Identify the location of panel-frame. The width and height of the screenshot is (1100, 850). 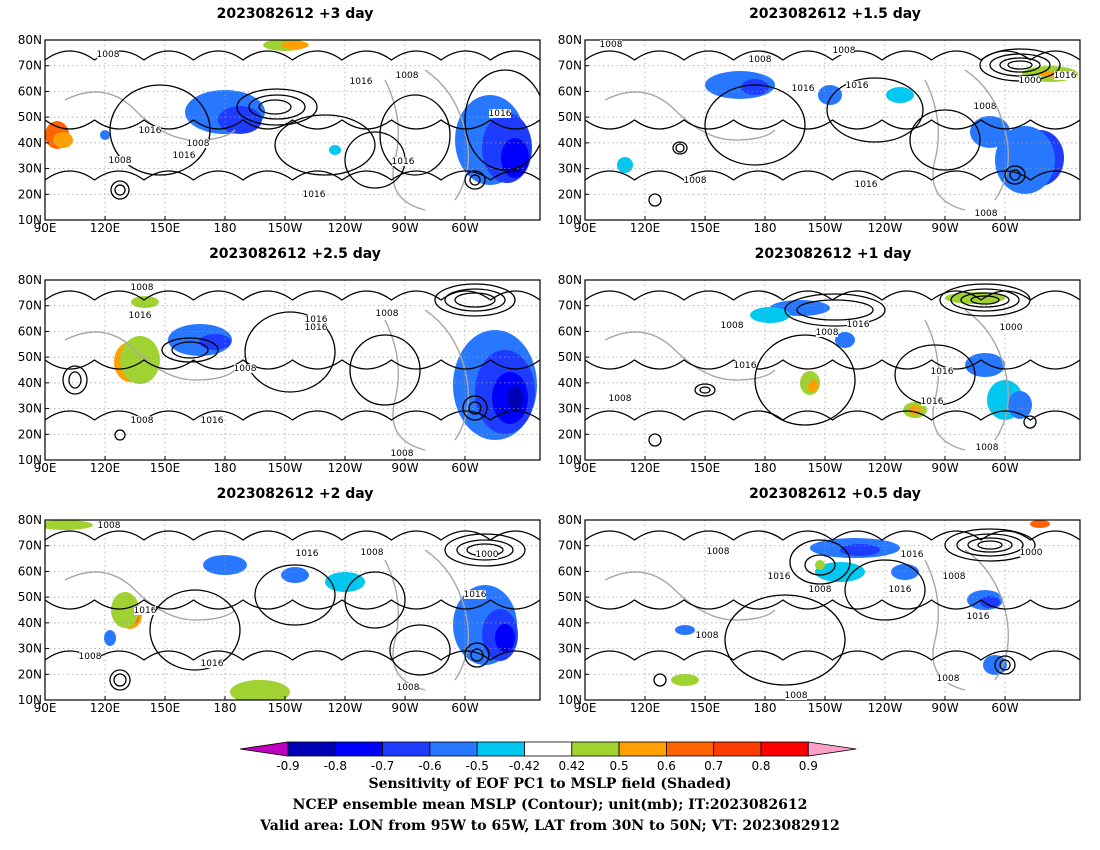
(832, 370).